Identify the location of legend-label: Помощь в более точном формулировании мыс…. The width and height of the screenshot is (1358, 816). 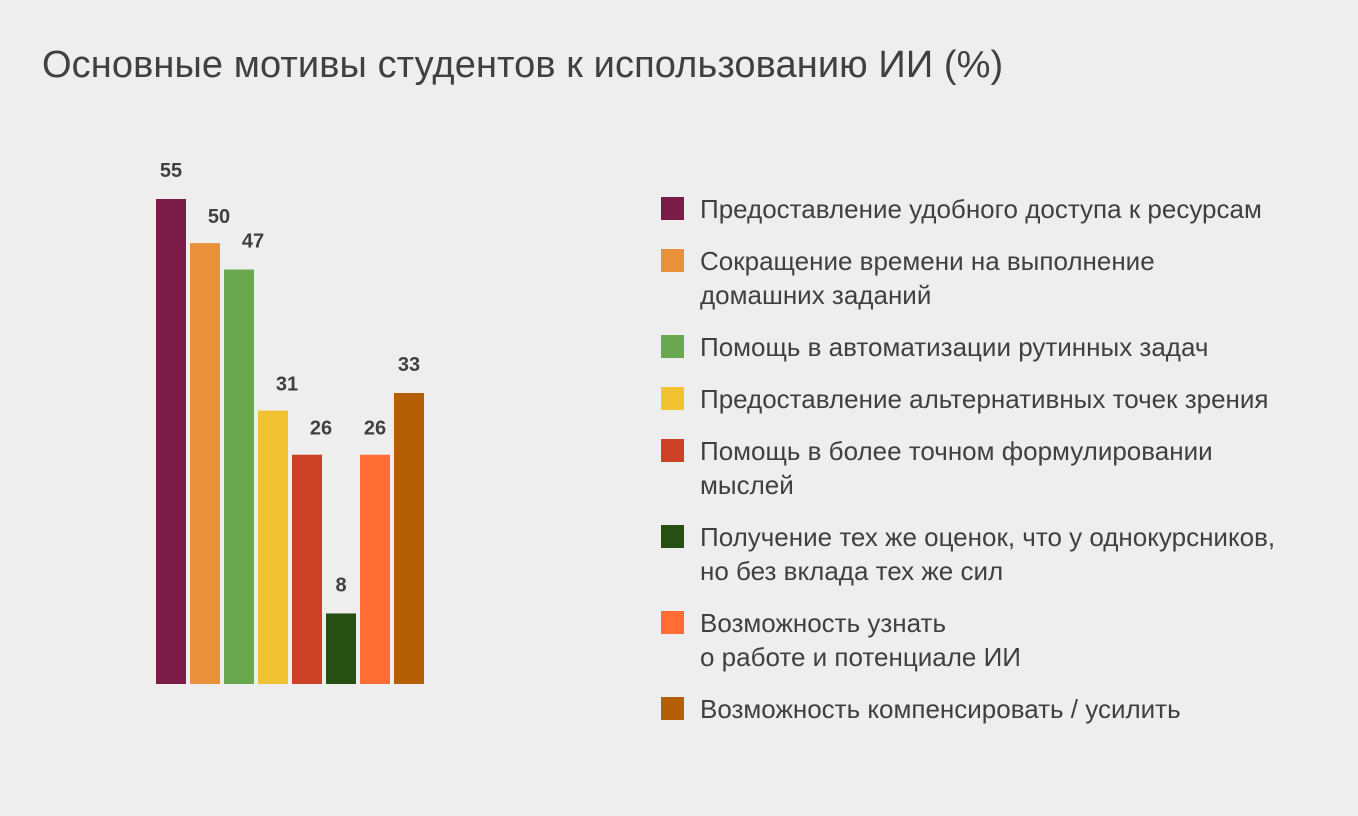
(956, 468).